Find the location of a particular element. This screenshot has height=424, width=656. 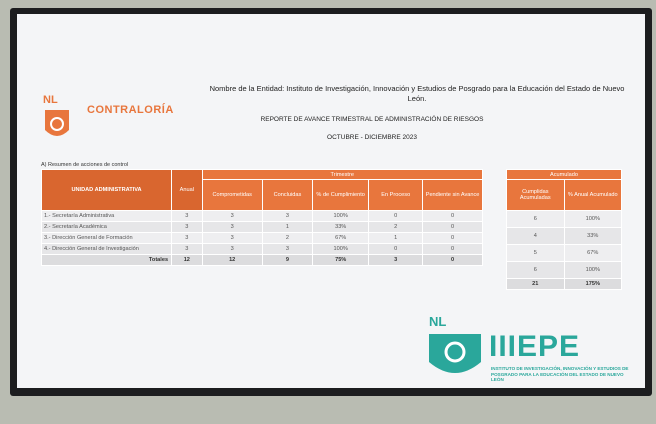

totals-row: 21 175% is located at coordinates (564, 284).